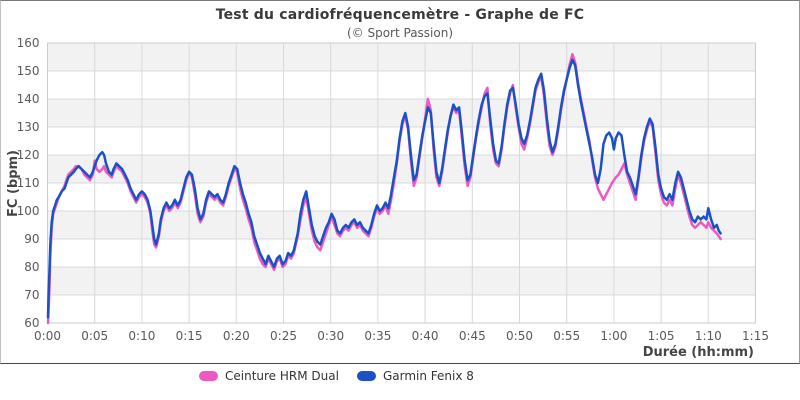 This screenshot has width=800, height=400. What do you see at coordinates (472, 336) in the screenshot?
I see `x-tick-label: 0:45` at bounding box center [472, 336].